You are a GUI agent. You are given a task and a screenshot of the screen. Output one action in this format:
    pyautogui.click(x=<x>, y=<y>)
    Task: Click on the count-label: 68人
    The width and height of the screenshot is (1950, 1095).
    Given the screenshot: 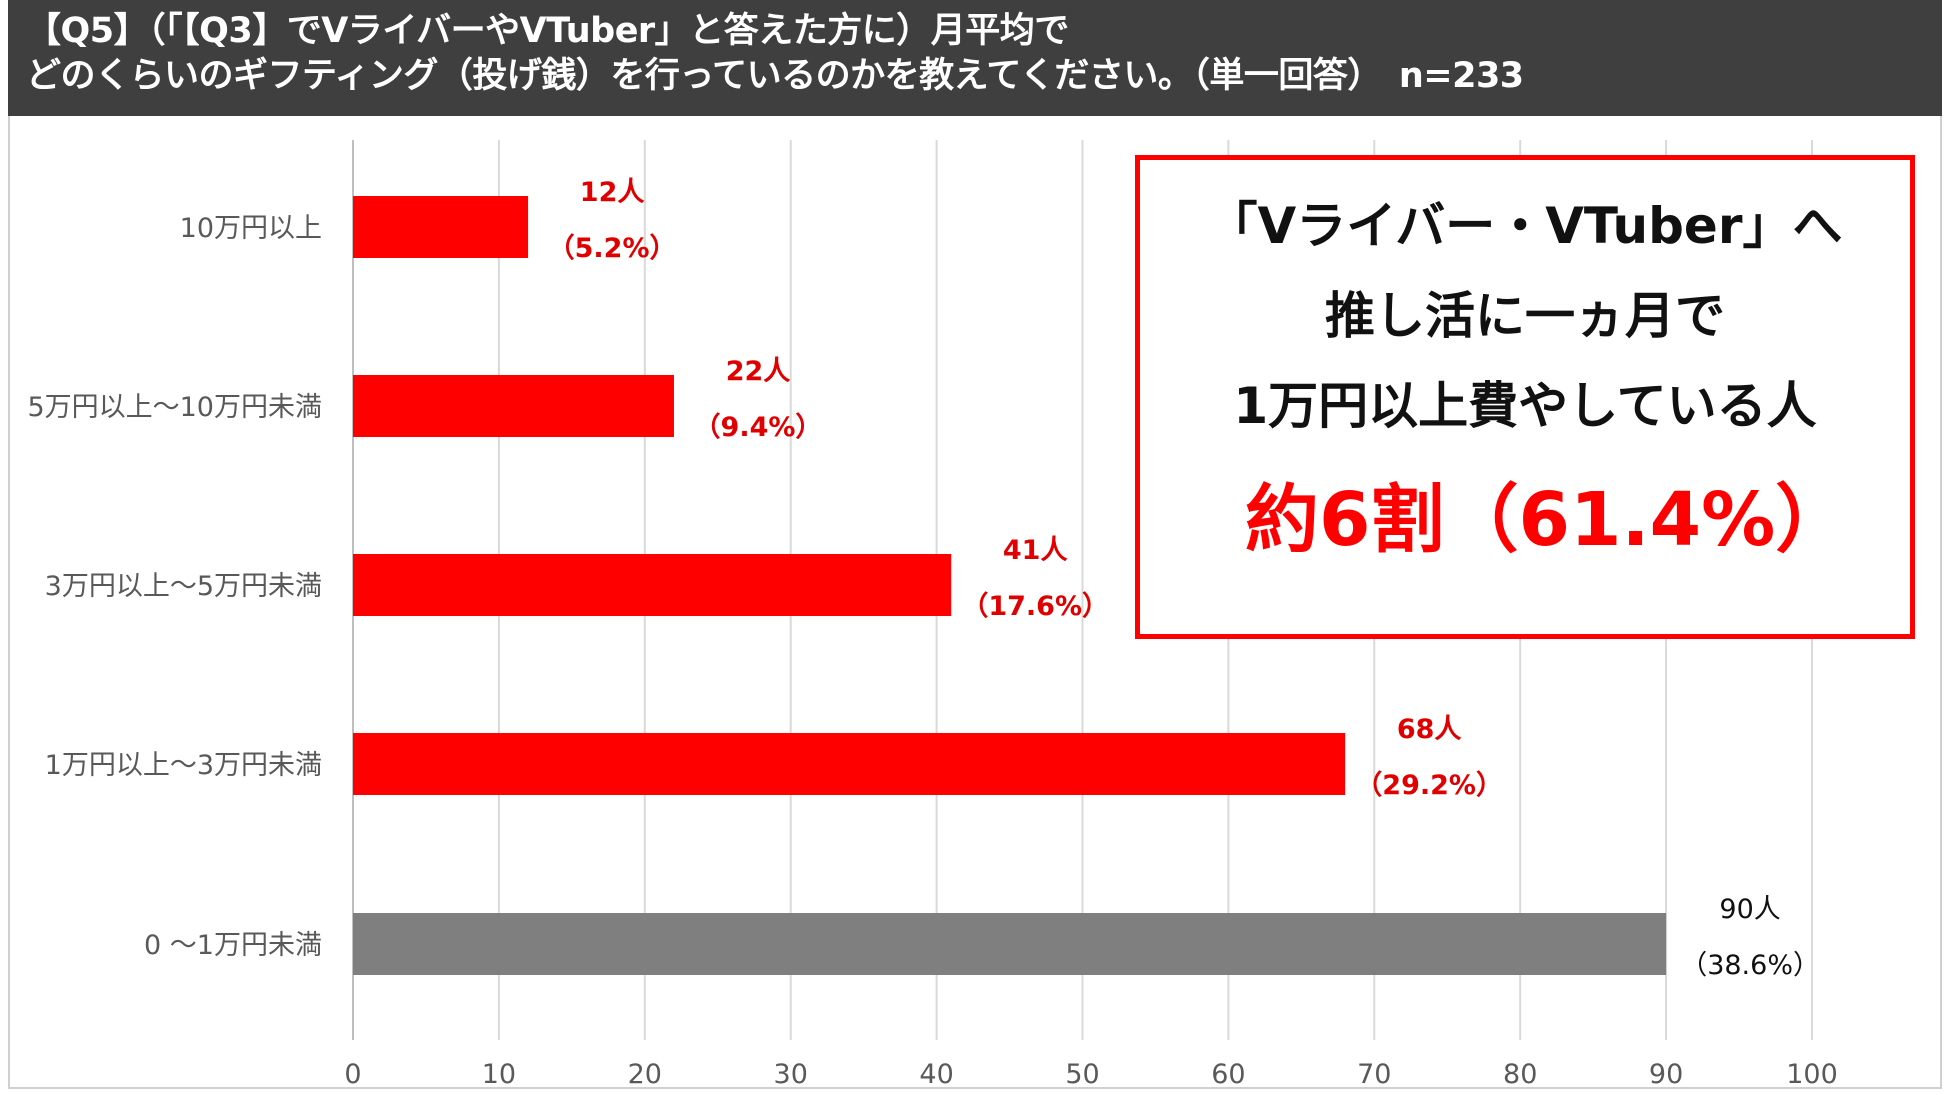 What is the action you would take?
    pyautogui.click(x=1429, y=729)
    